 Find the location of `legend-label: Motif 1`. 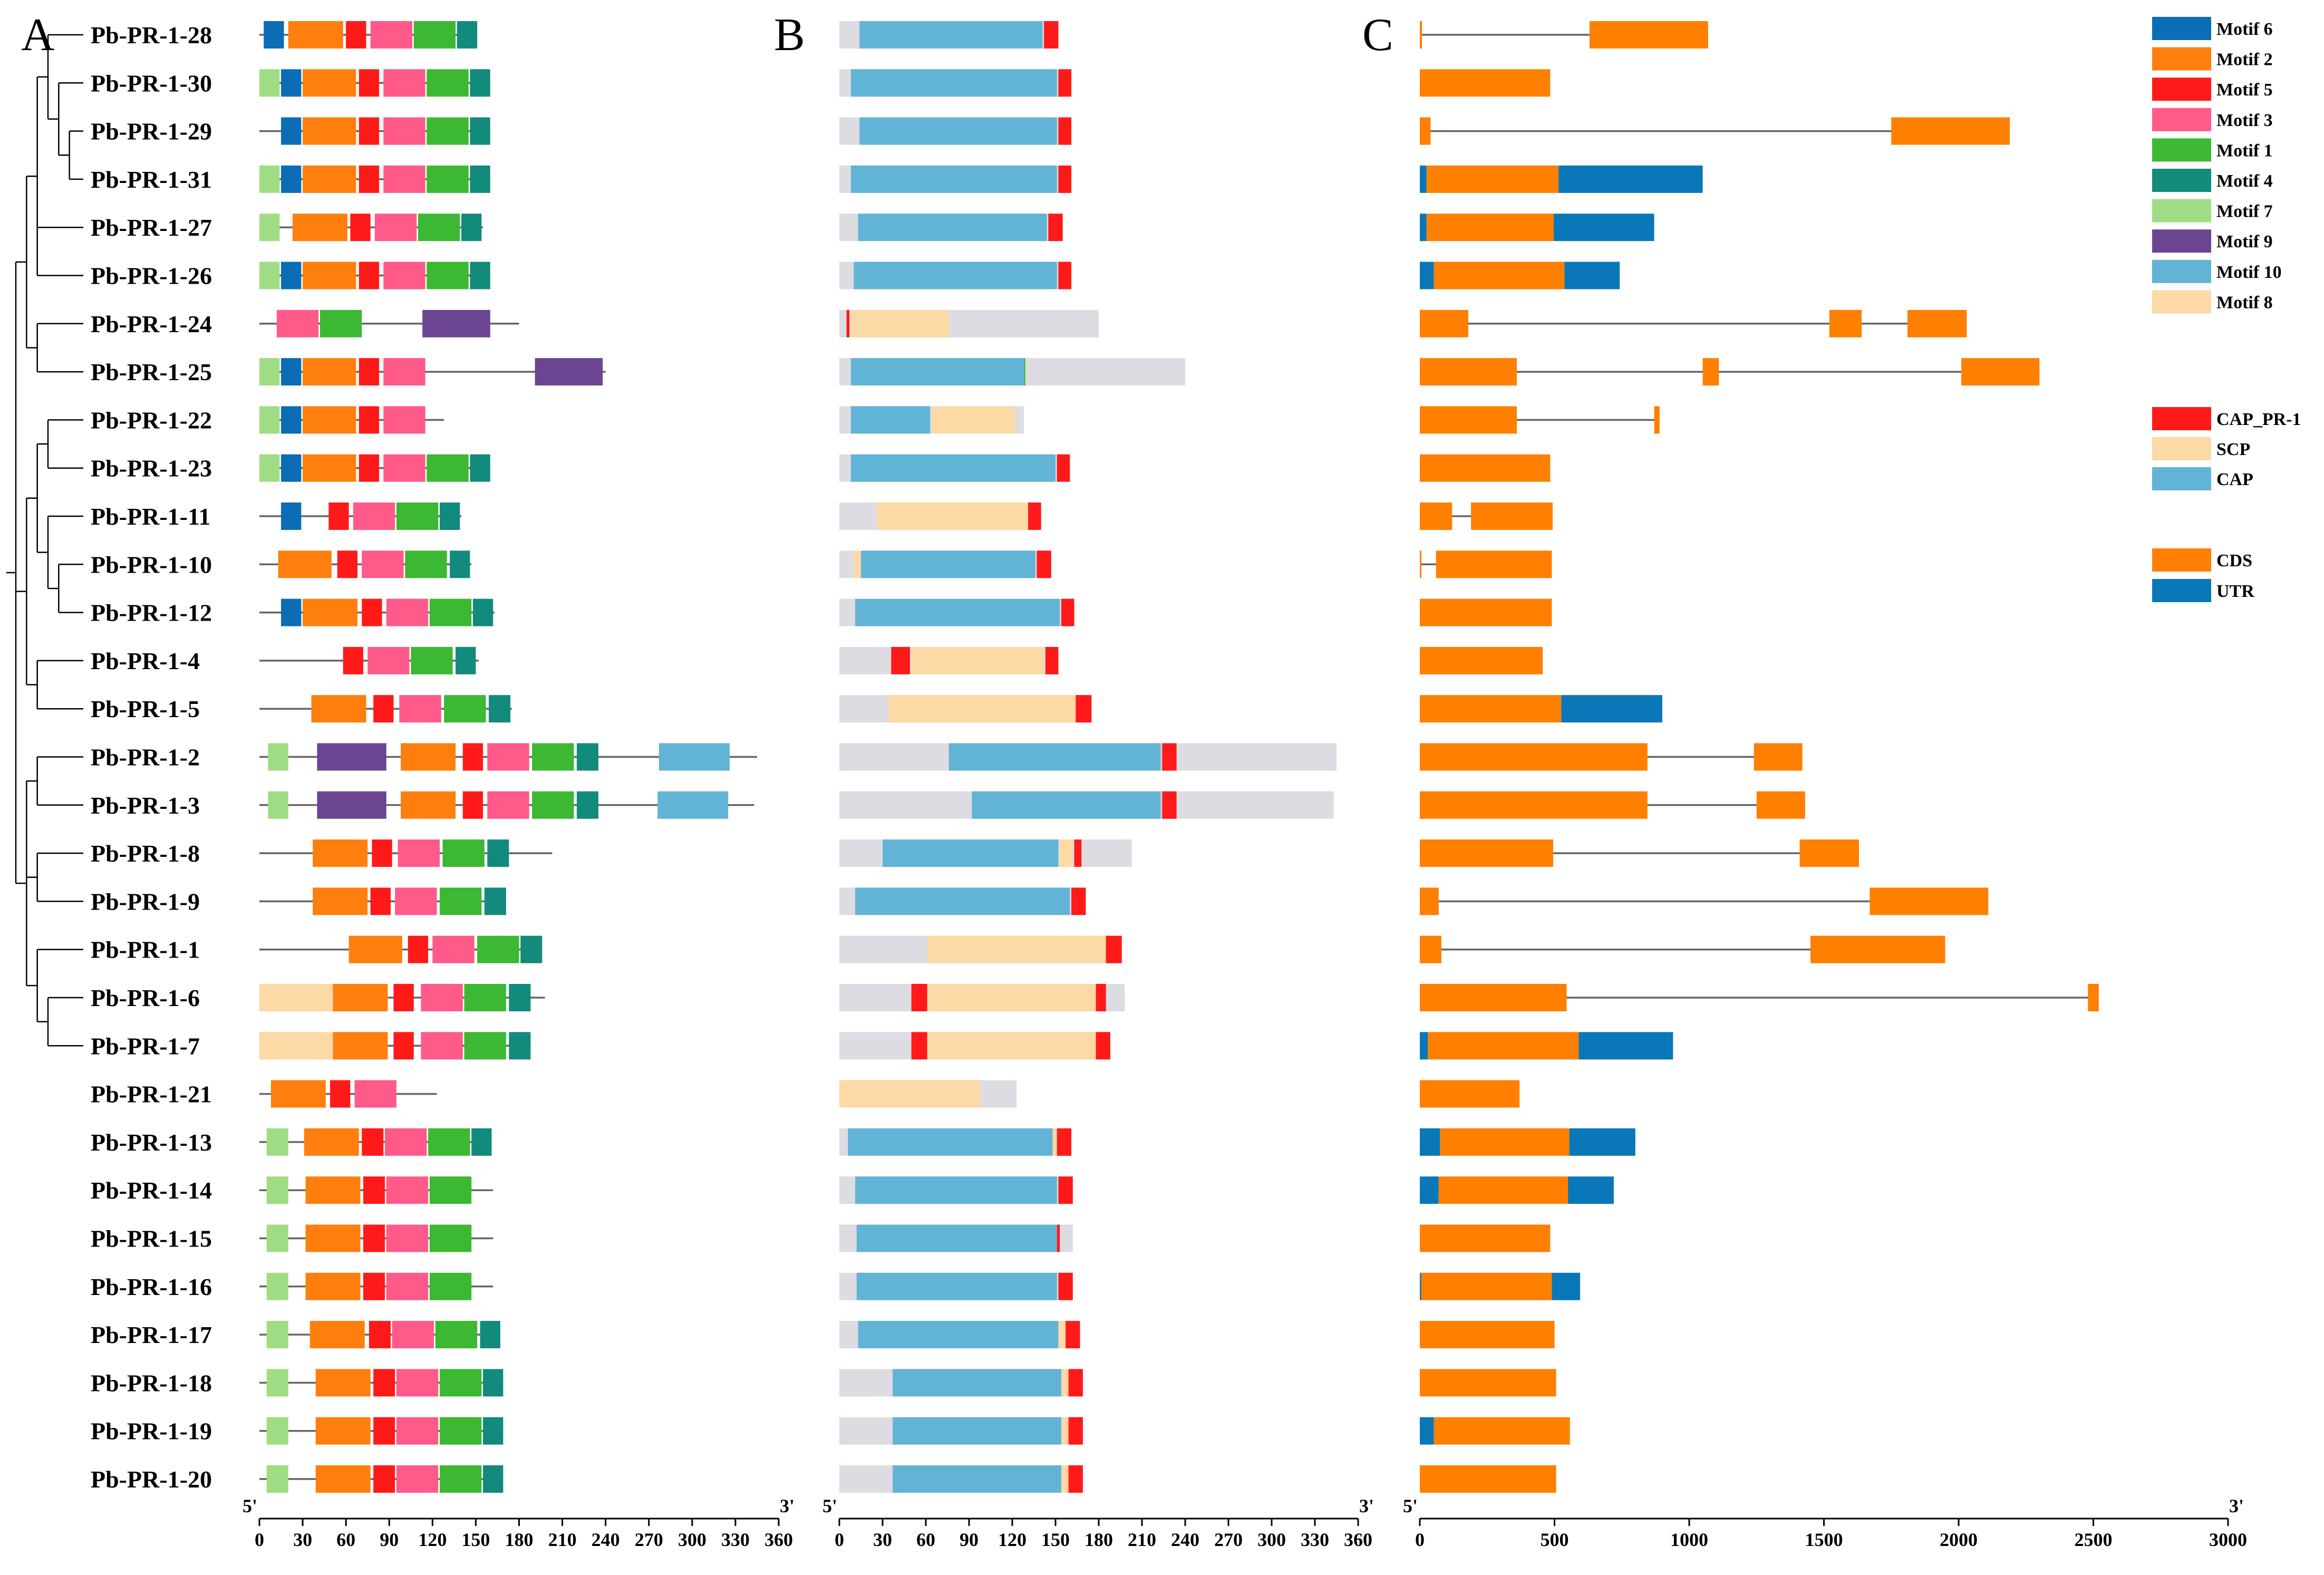

legend-label: Motif 1 is located at coordinates (2244, 150).